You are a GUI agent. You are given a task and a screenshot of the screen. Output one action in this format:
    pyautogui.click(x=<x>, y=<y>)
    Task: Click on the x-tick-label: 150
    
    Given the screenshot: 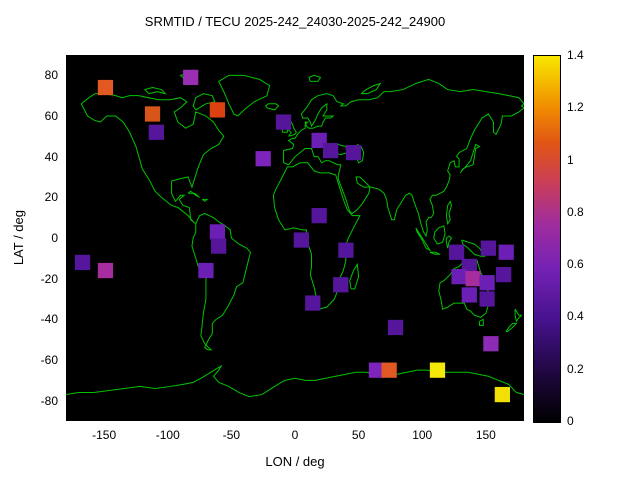 What is the action you would take?
    pyautogui.click(x=485, y=435)
    